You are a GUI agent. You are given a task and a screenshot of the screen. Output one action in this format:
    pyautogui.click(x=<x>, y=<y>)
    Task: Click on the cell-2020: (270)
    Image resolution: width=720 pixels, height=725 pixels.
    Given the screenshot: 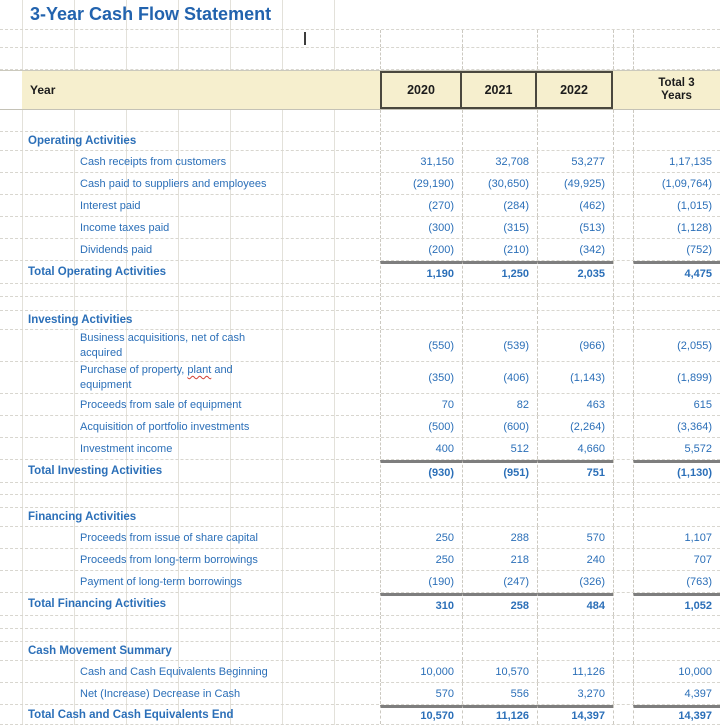 What is the action you would take?
    pyautogui.click(x=421, y=205)
    